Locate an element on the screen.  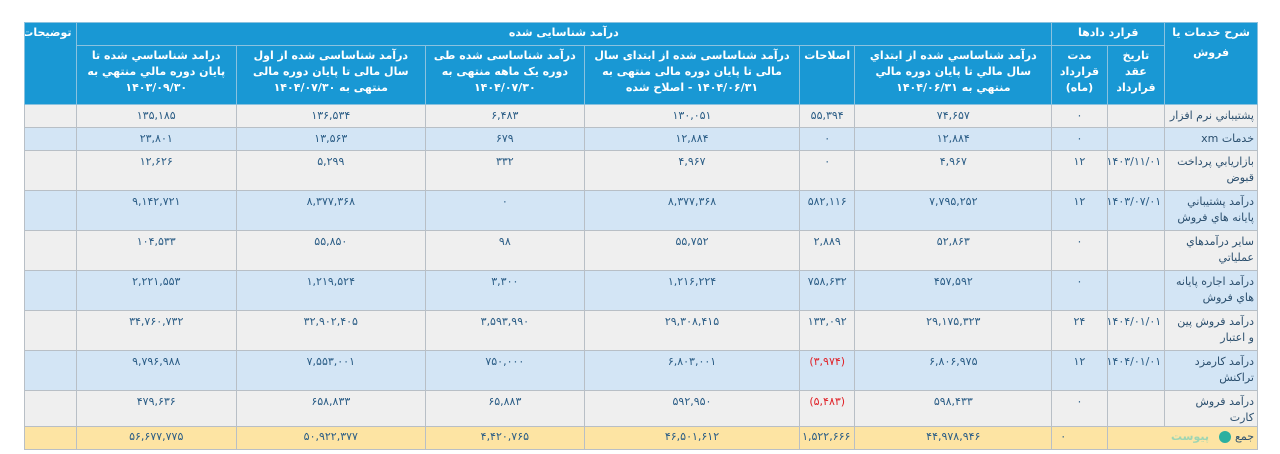
cell-description: خدمات xm is located at coordinates (1211, 139).